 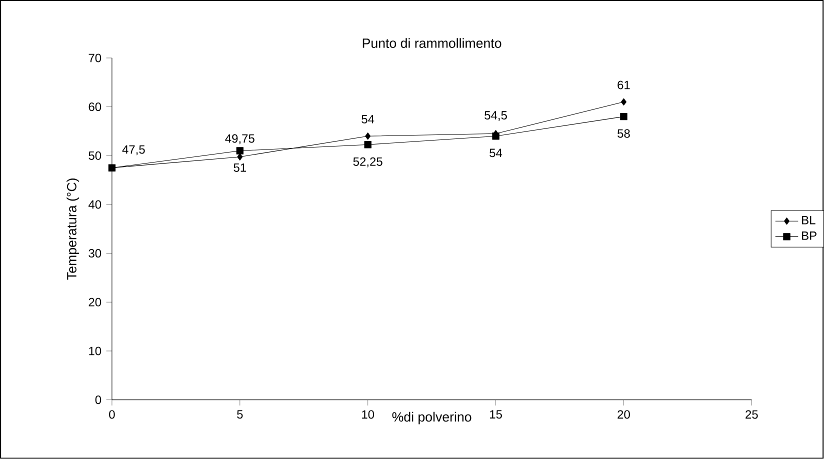 I want to click on data-label: 49,75, so click(x=239, y=139).